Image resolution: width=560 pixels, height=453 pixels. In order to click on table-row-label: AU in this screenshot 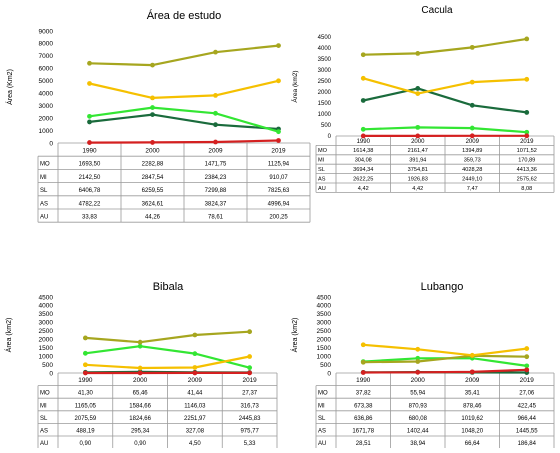, I will do `click(44, 218)`.